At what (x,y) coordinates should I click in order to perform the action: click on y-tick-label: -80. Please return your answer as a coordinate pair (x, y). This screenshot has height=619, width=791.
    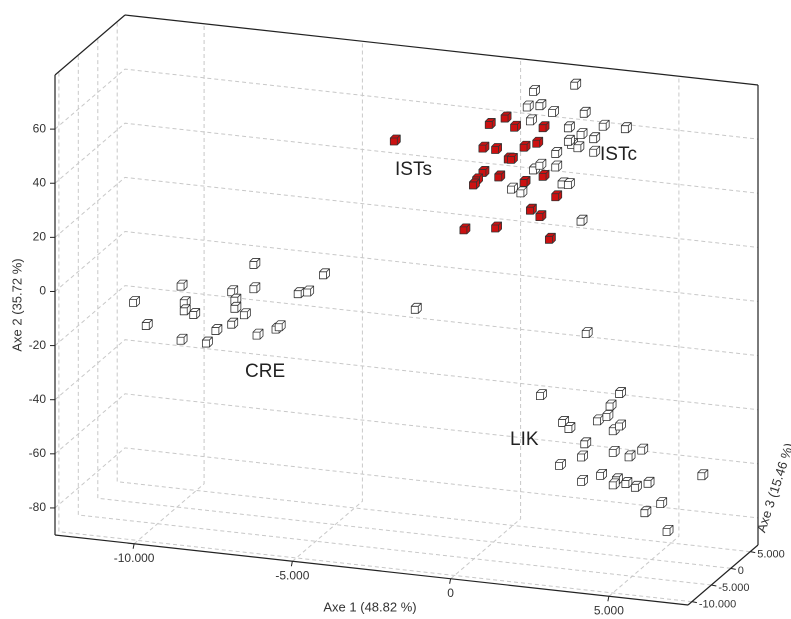
    Looking at the image, I should click on (38, 507).